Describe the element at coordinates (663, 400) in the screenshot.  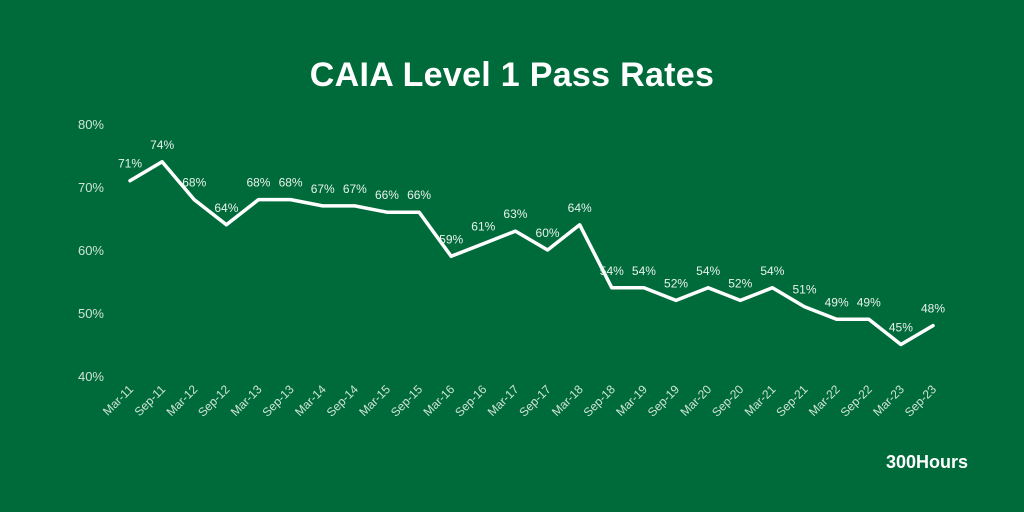
I see `x-tick-label: Sep-19` at that location.